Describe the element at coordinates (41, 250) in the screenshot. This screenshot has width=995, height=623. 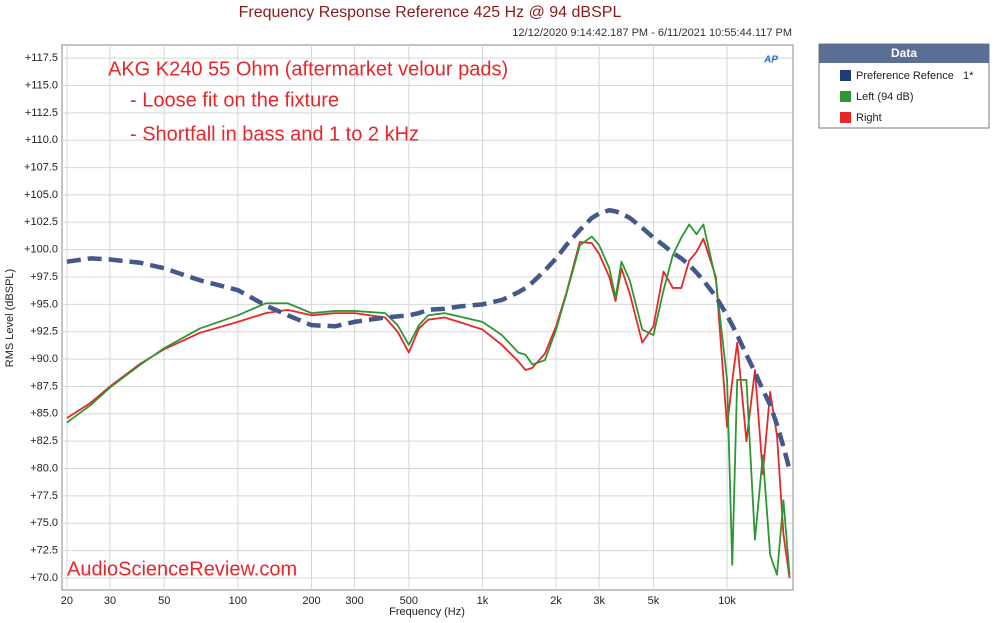
I see `y-tick-label: +100.0` at that location.